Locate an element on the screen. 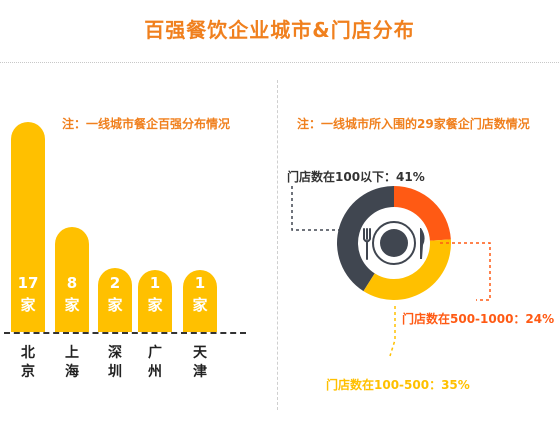 This screenshot has width=559, height=424. bar-广州 is located at coordinates (155, 301).